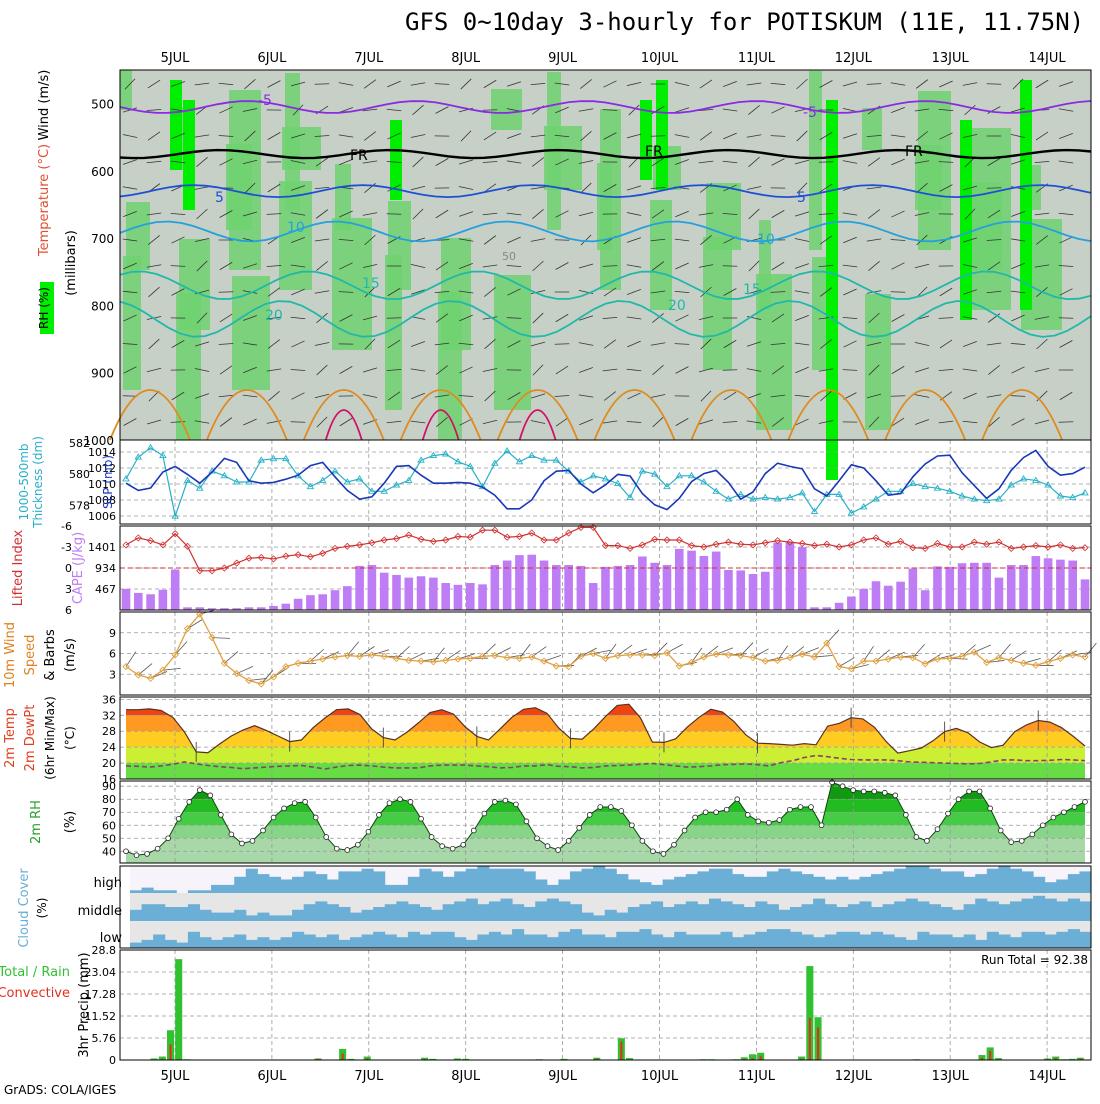 This screenshot has height=1104, width=1100. I want to click on rh-bands, so click(605, 822).